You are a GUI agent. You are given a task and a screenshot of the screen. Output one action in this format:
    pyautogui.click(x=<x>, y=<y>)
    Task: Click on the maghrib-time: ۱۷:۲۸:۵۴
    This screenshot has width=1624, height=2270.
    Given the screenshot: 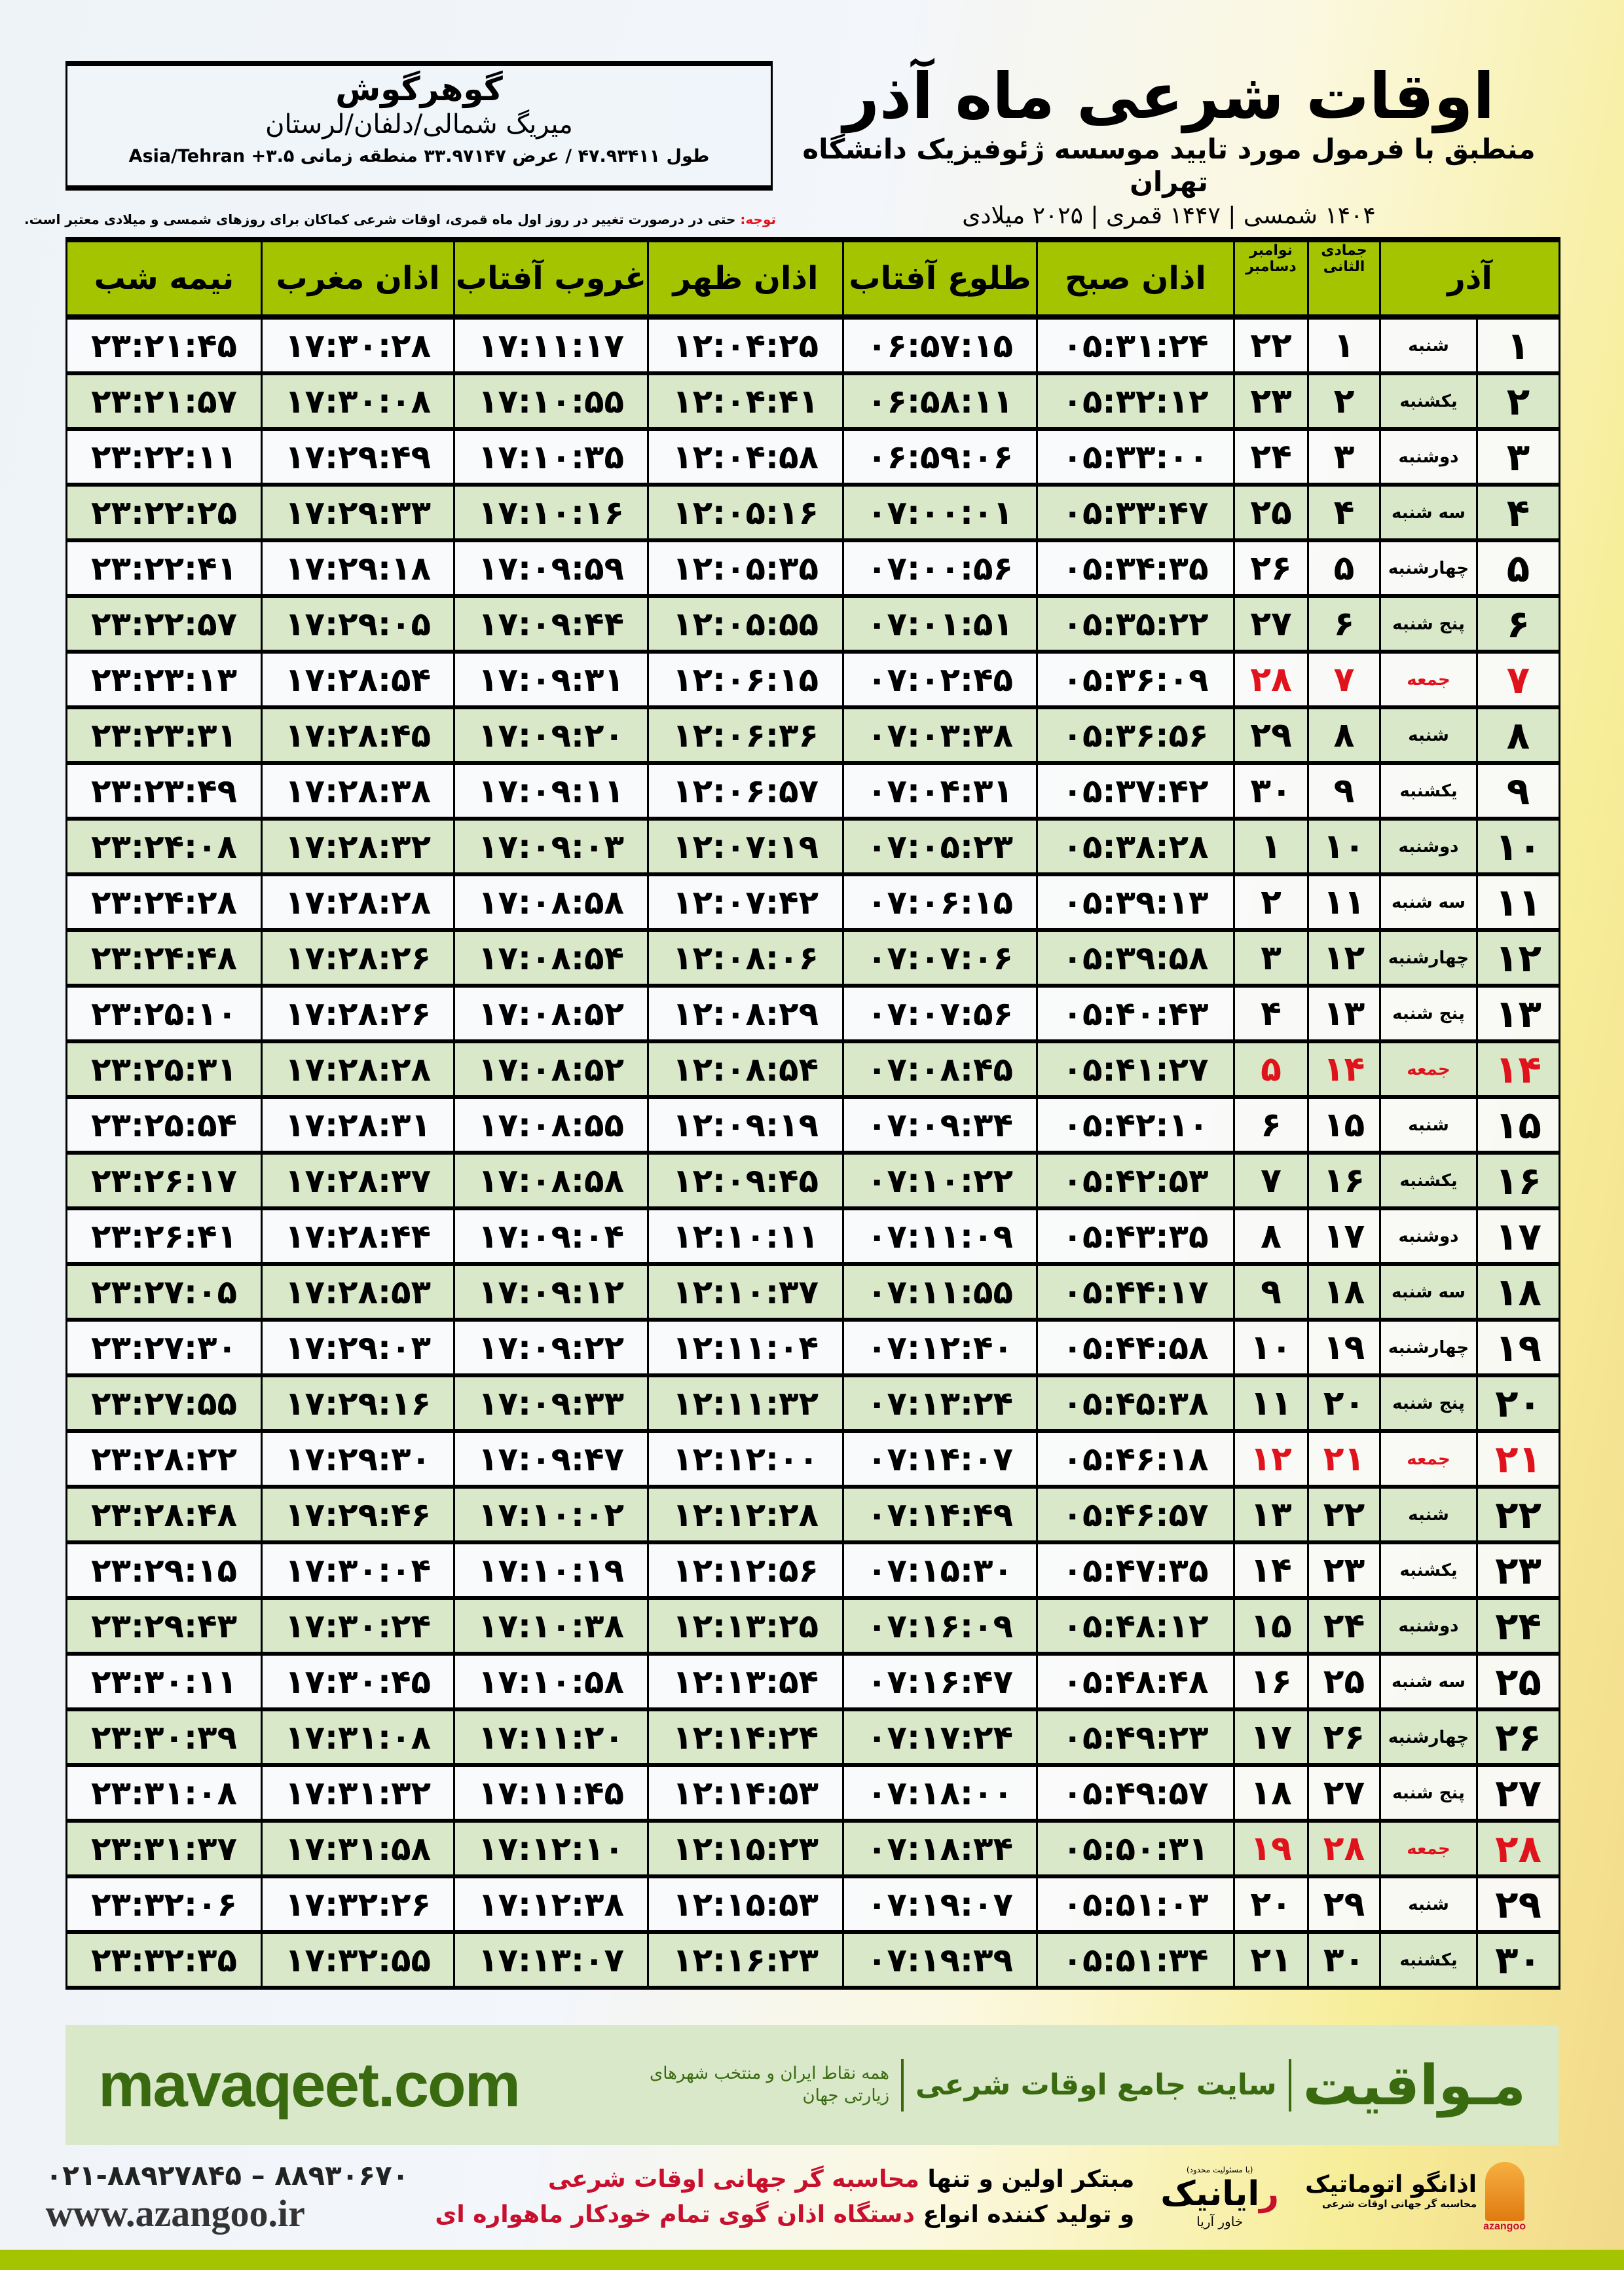 What is the action you would take?
    pyautogui.click(x=358, y=679)
    